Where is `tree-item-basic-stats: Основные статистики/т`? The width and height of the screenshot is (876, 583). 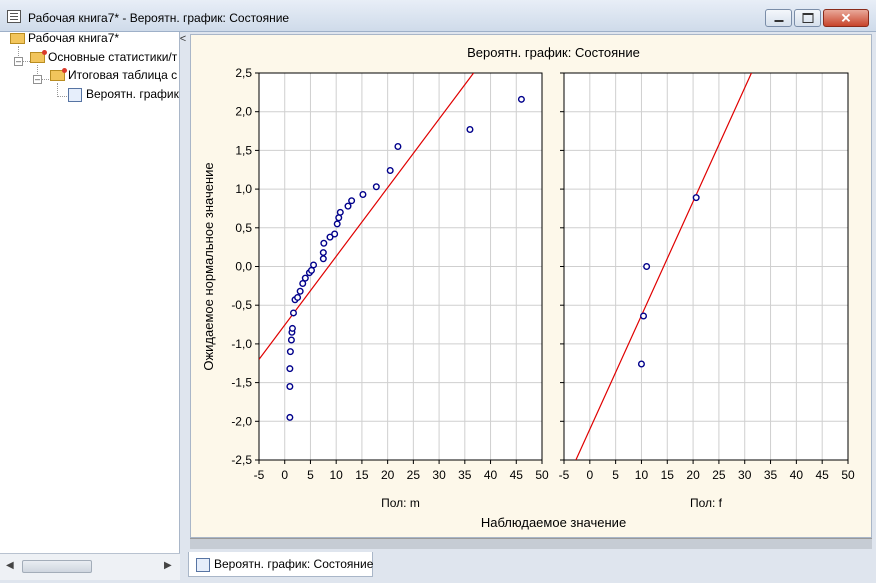 tree-item-basic-stats: Основные статистики/т is located at coordinates (103, 57).